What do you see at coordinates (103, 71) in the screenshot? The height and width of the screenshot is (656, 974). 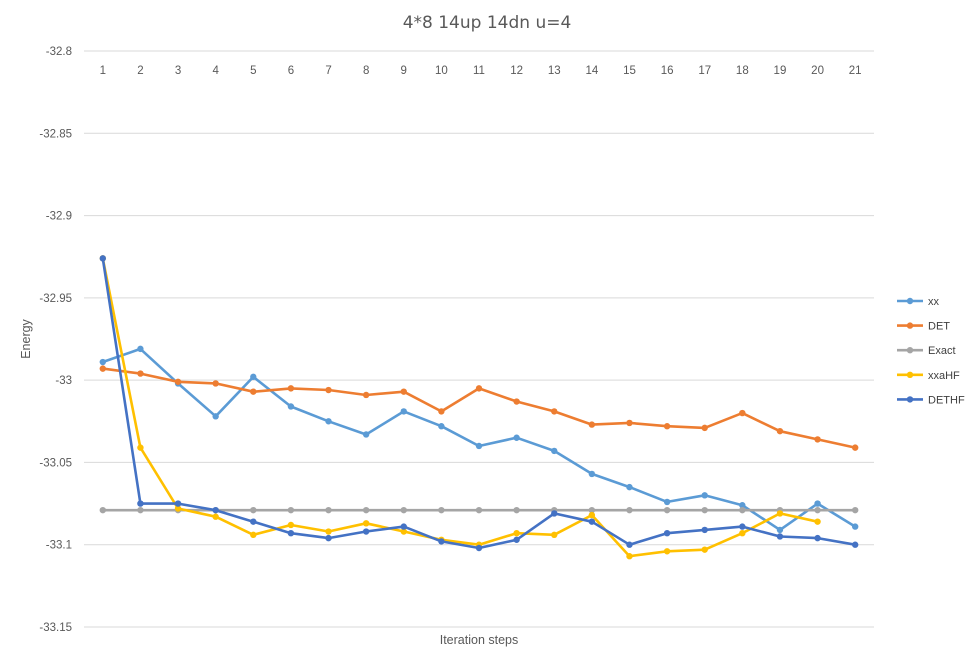 I see `x-tick-label: 1` at bounding box center [103, 71].